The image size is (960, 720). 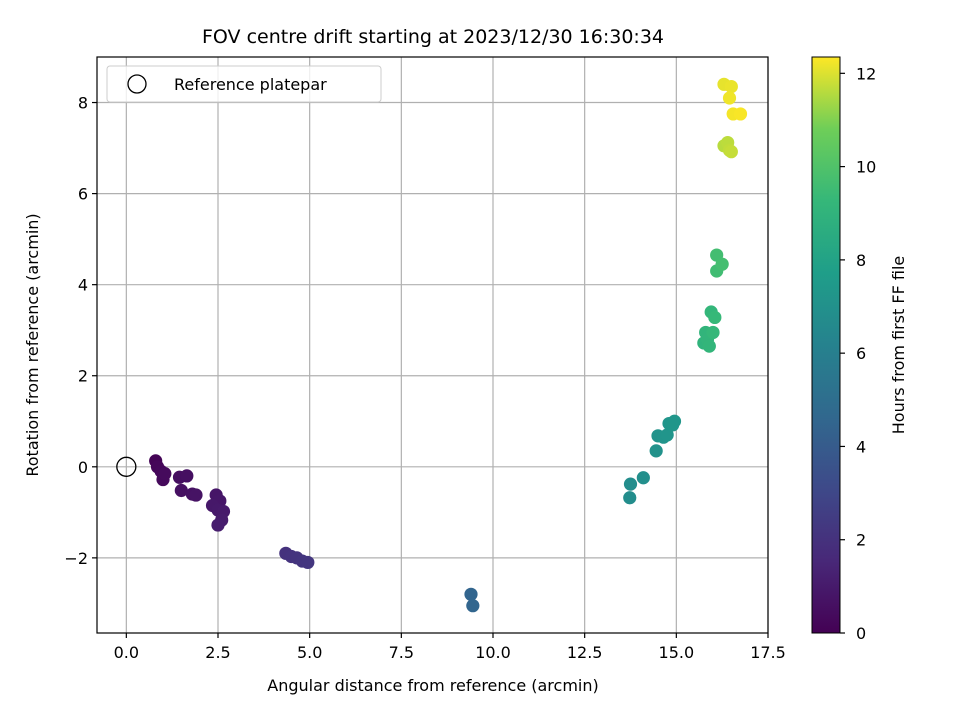 I want to click on x-tick-label: 12.5, so click(x=585, y=652).